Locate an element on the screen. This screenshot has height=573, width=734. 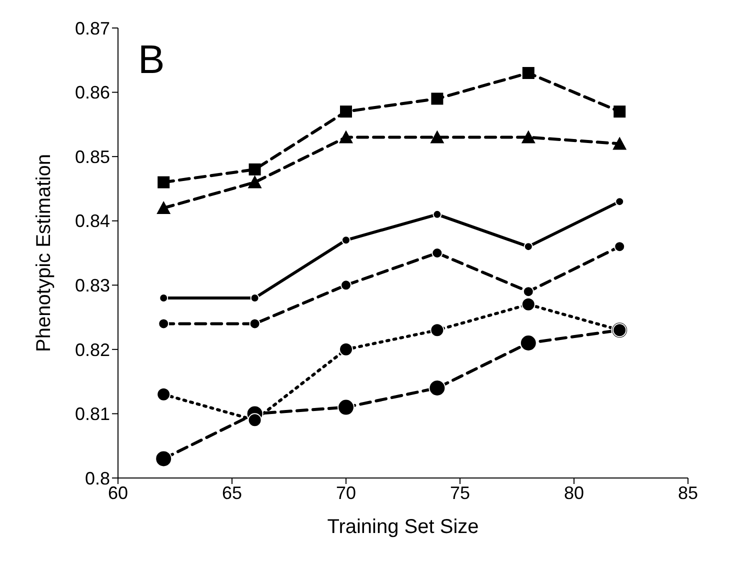
x-tick-label: 75 is located at coordinates (460, 492).